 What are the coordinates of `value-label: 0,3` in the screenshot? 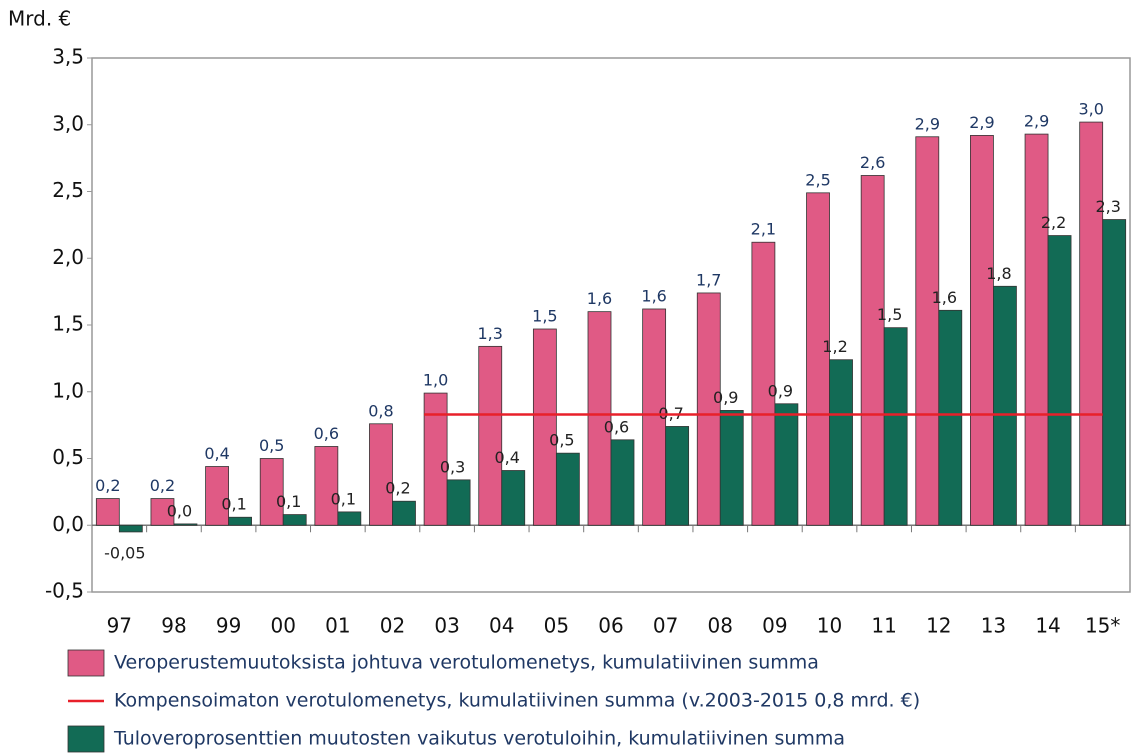 It's located at (452, 466).